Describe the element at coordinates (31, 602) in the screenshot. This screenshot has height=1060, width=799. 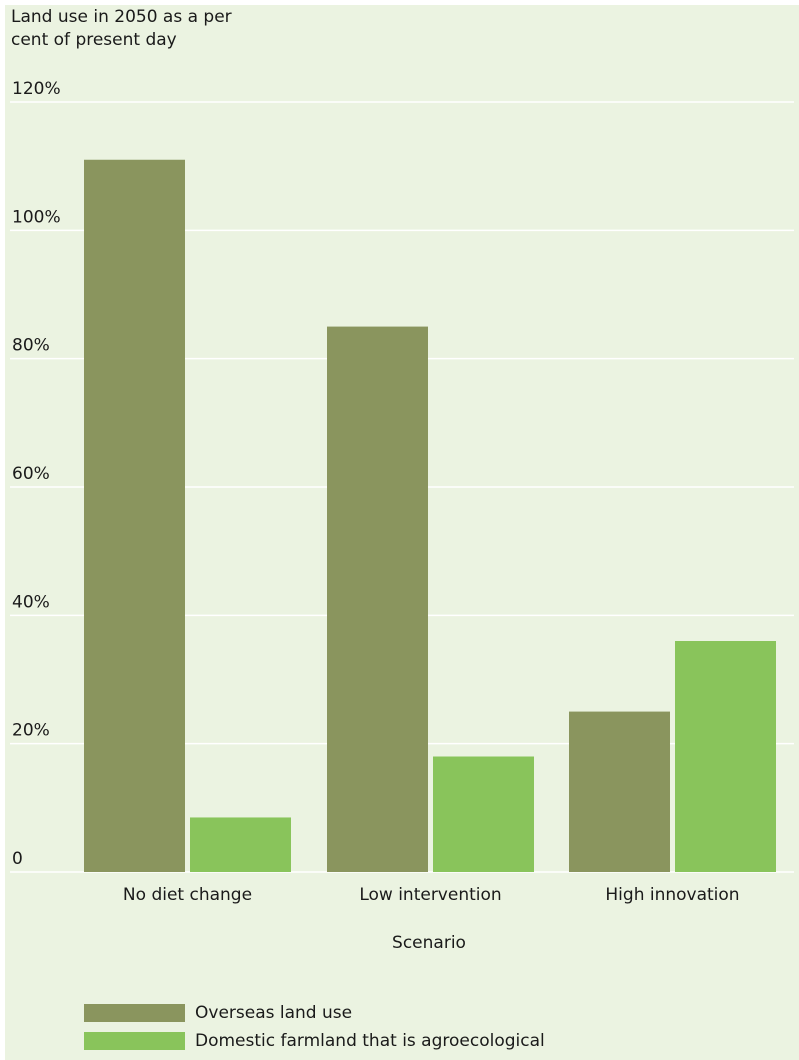
I see `y-tick-label-40: 40%` at that location.